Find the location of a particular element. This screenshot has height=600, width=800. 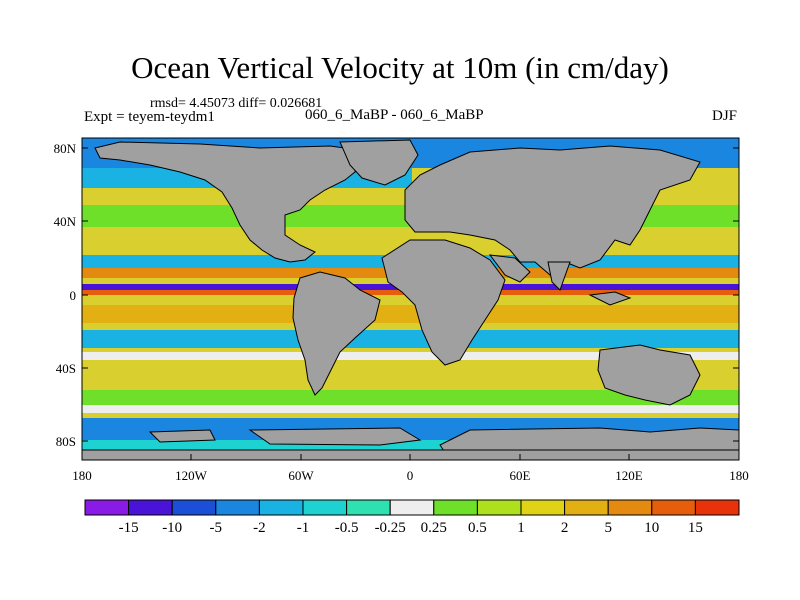

land-australia is located at coordinates (649, 375).